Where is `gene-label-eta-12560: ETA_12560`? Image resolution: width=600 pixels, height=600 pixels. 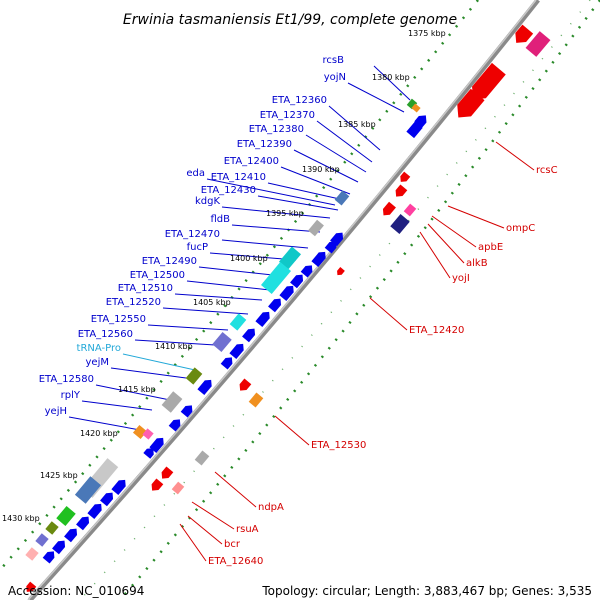
gene-label-eta-12560: ETA_12560 is located at coordinates (105, 334).